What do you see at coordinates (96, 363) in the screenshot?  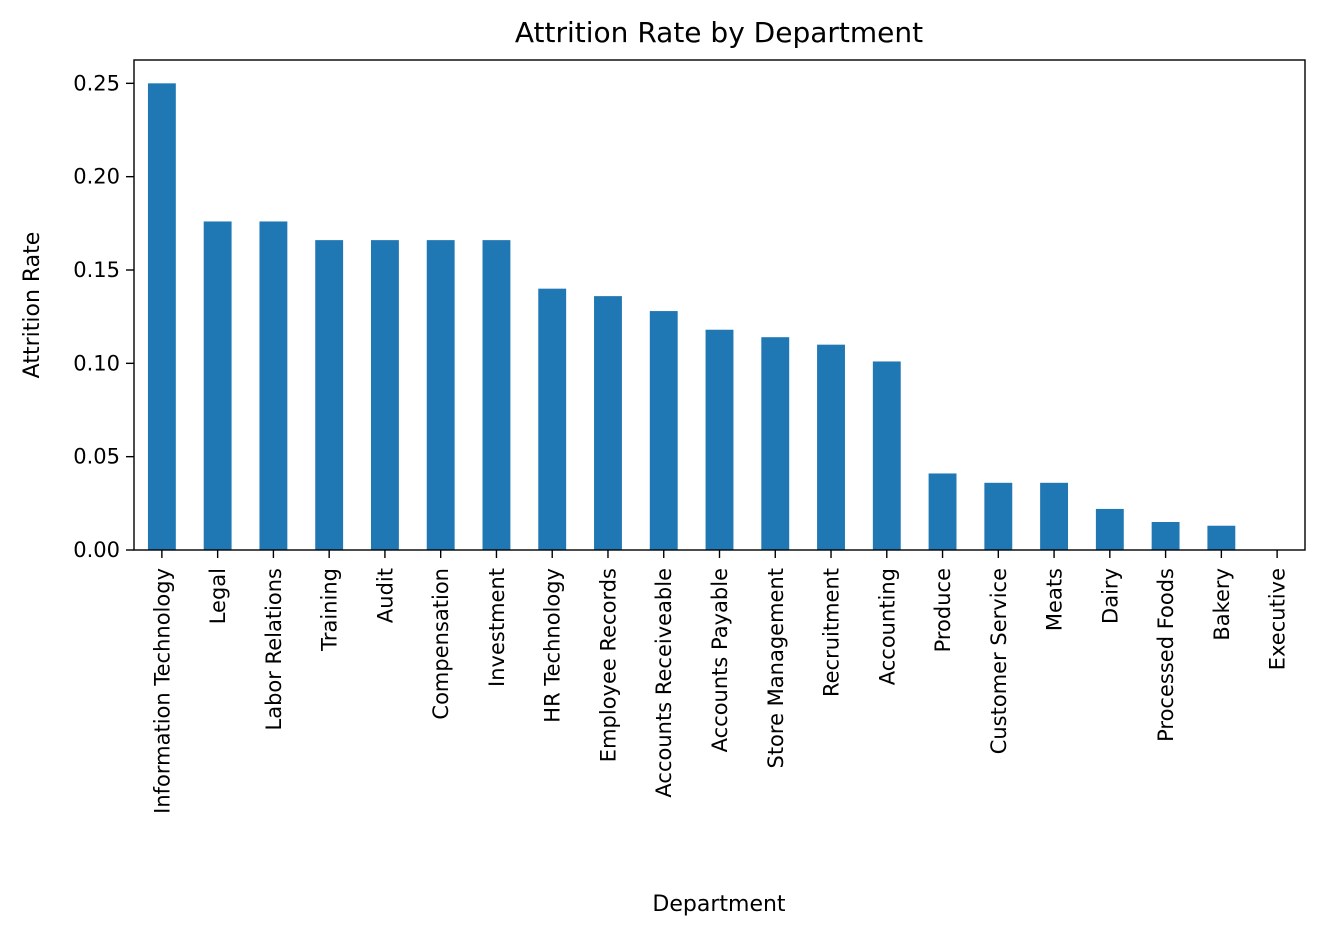 I see `y-tick-label: 0.10` at bounding box center [96, 363].